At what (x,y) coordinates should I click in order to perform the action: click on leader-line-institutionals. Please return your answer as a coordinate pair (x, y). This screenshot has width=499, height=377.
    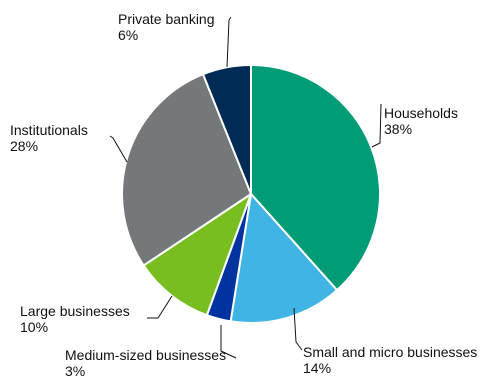
    Looking at the image, I should click on (118, 149).